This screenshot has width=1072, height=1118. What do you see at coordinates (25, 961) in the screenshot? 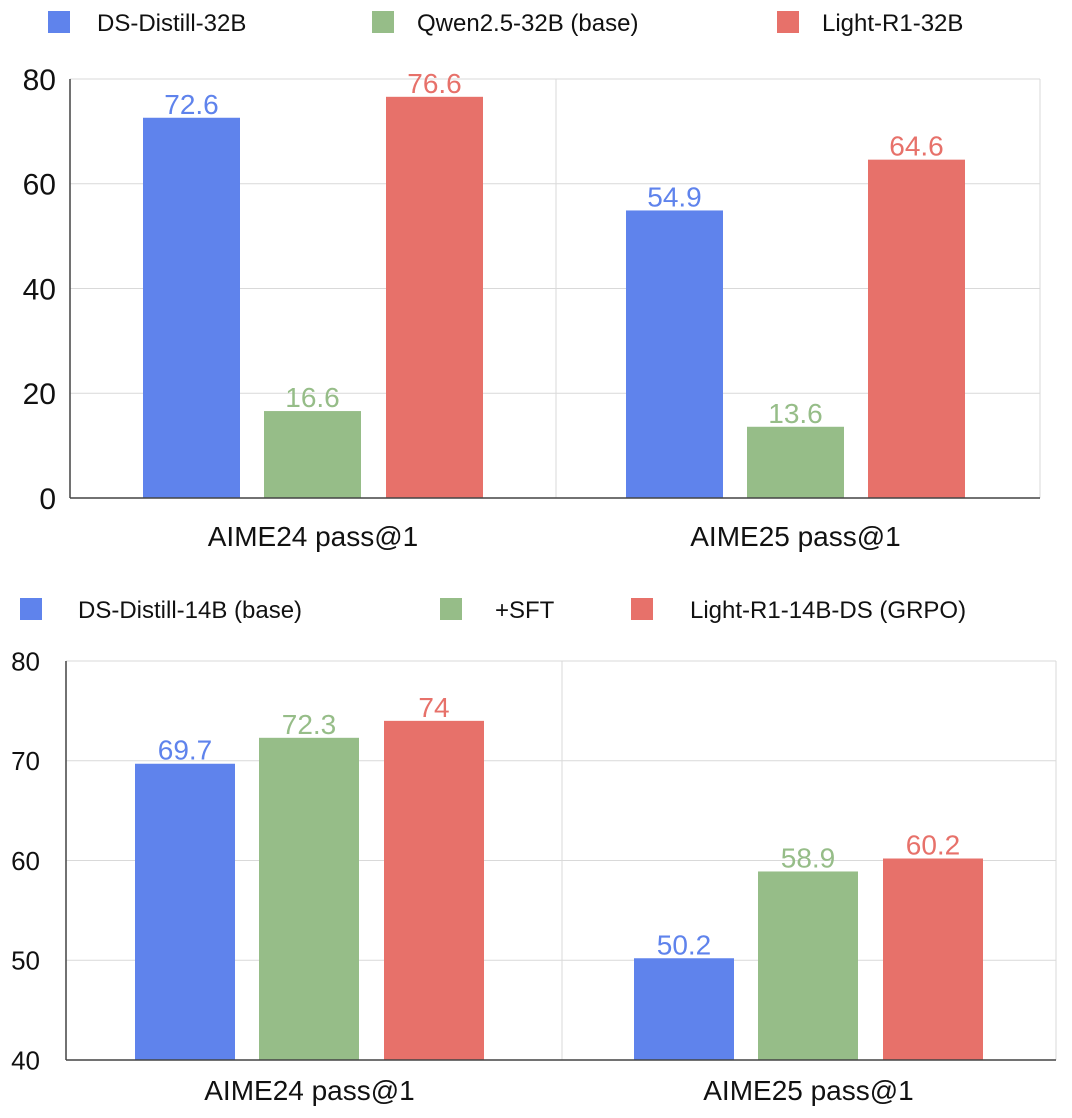
I see `chart2-y-tick-label-50: 50` at bounding box center [25, 961].